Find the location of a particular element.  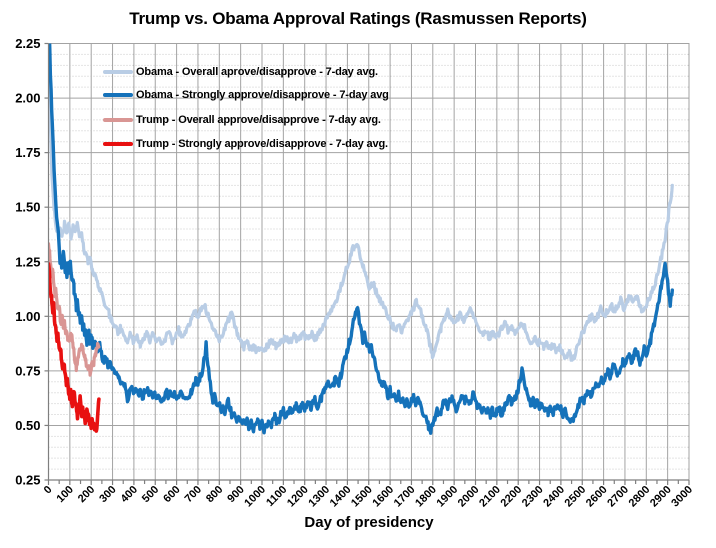

x-tick-label: 0 is located at coordinates (48, 490).